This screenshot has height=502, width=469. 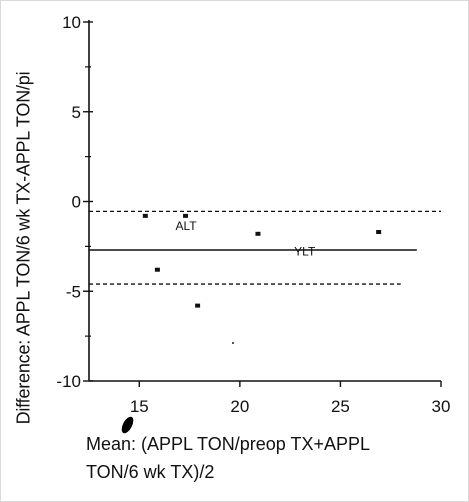 What do you see at coordinates (228, 444) in the screenshot?
I see `x-axis-label-line-1: Mean: (APPL TON/preop TX+APPL` at bounding box center [228, 444].